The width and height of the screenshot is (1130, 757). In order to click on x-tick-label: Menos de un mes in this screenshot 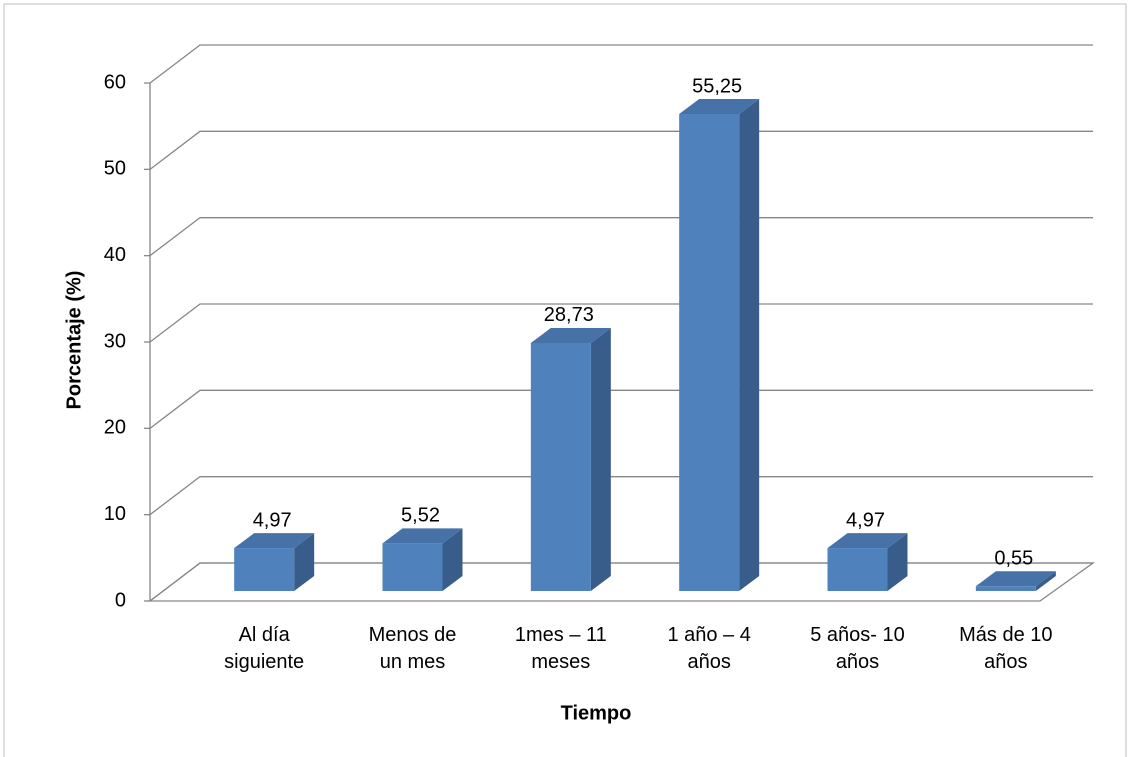, I will do `click(412, 648)`.